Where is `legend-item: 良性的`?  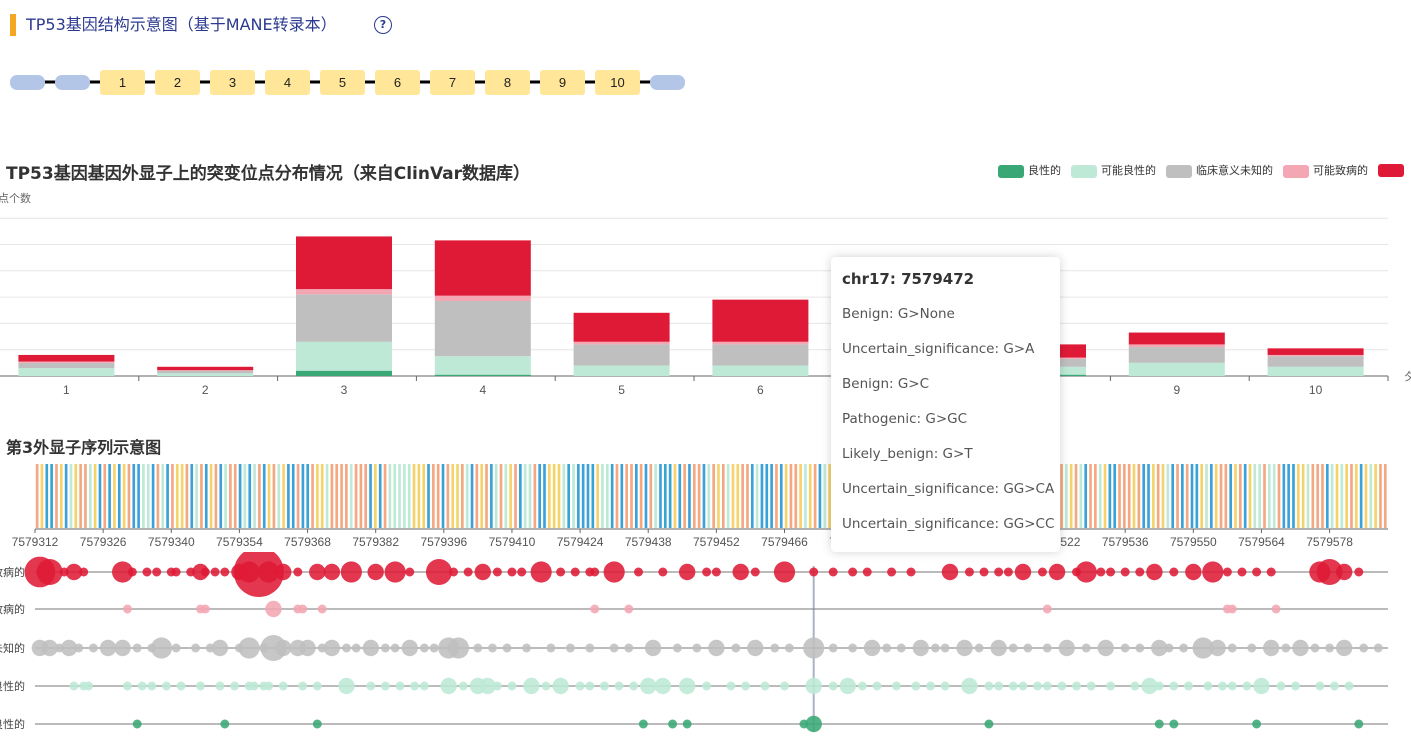 legend-item: 良性的 is located at coordinates (1029, 170).